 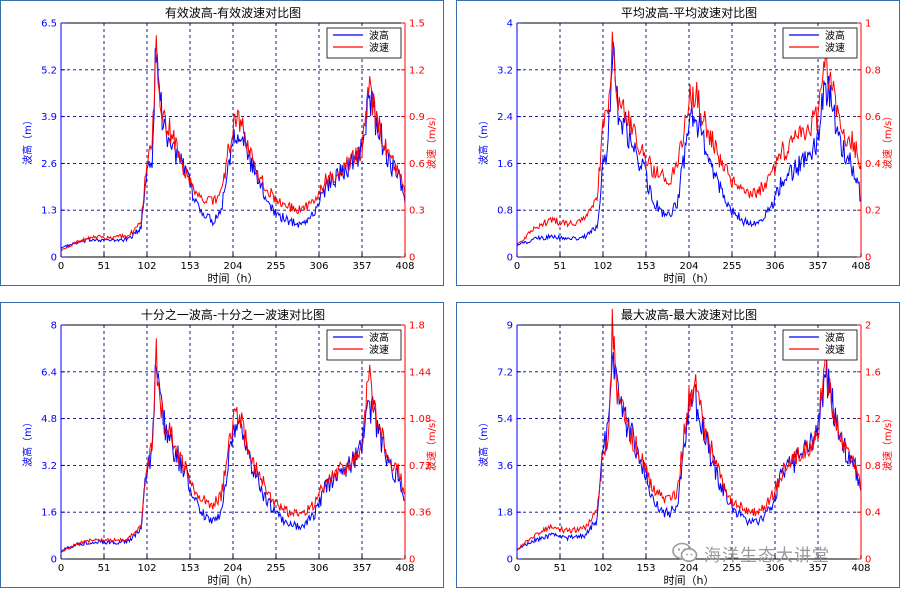 I want to click on x-tick-label: 0, so click(x=61, y=266).